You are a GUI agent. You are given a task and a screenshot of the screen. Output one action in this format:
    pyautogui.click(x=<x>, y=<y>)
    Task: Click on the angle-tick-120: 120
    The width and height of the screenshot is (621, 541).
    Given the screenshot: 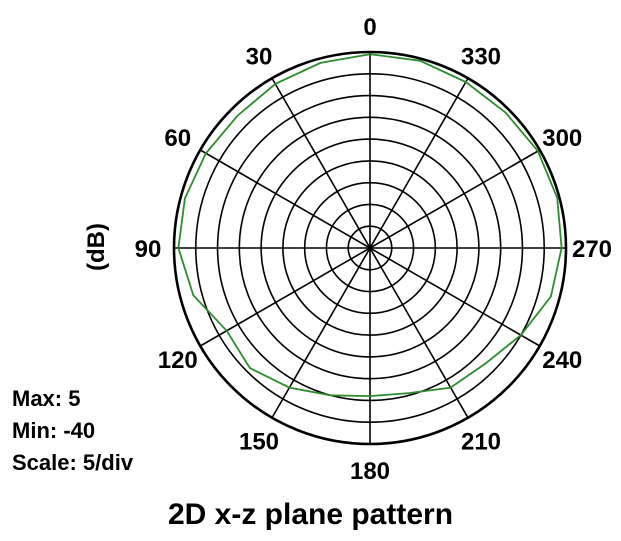 What is the action you would take?
    pyautogui.click(x=178, y=360)
    